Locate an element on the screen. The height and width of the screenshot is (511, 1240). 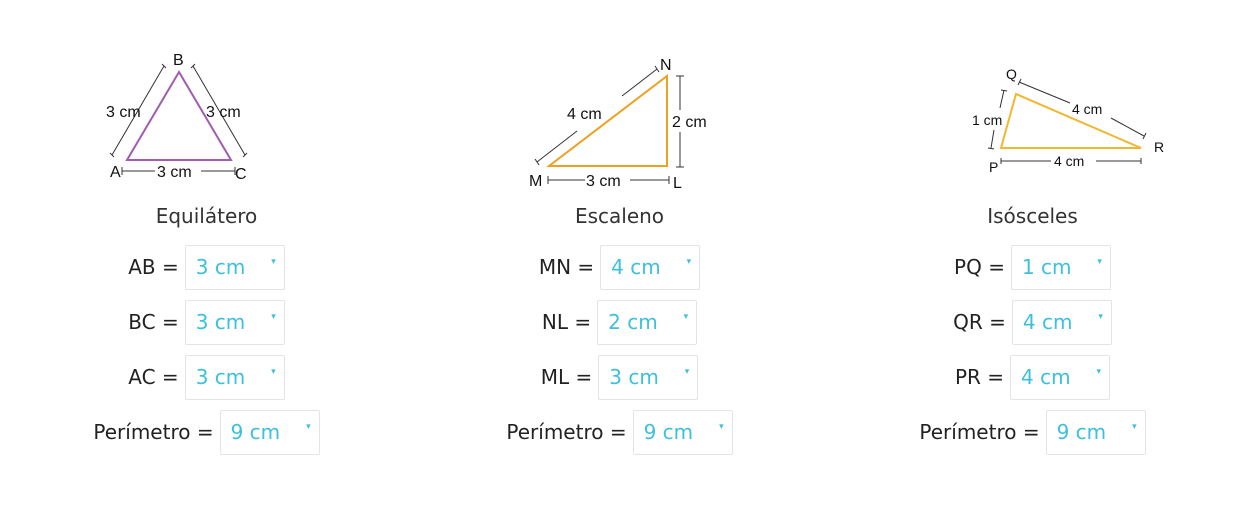
triangle-type-title: Escaleno is located at coordinates (619, 216).